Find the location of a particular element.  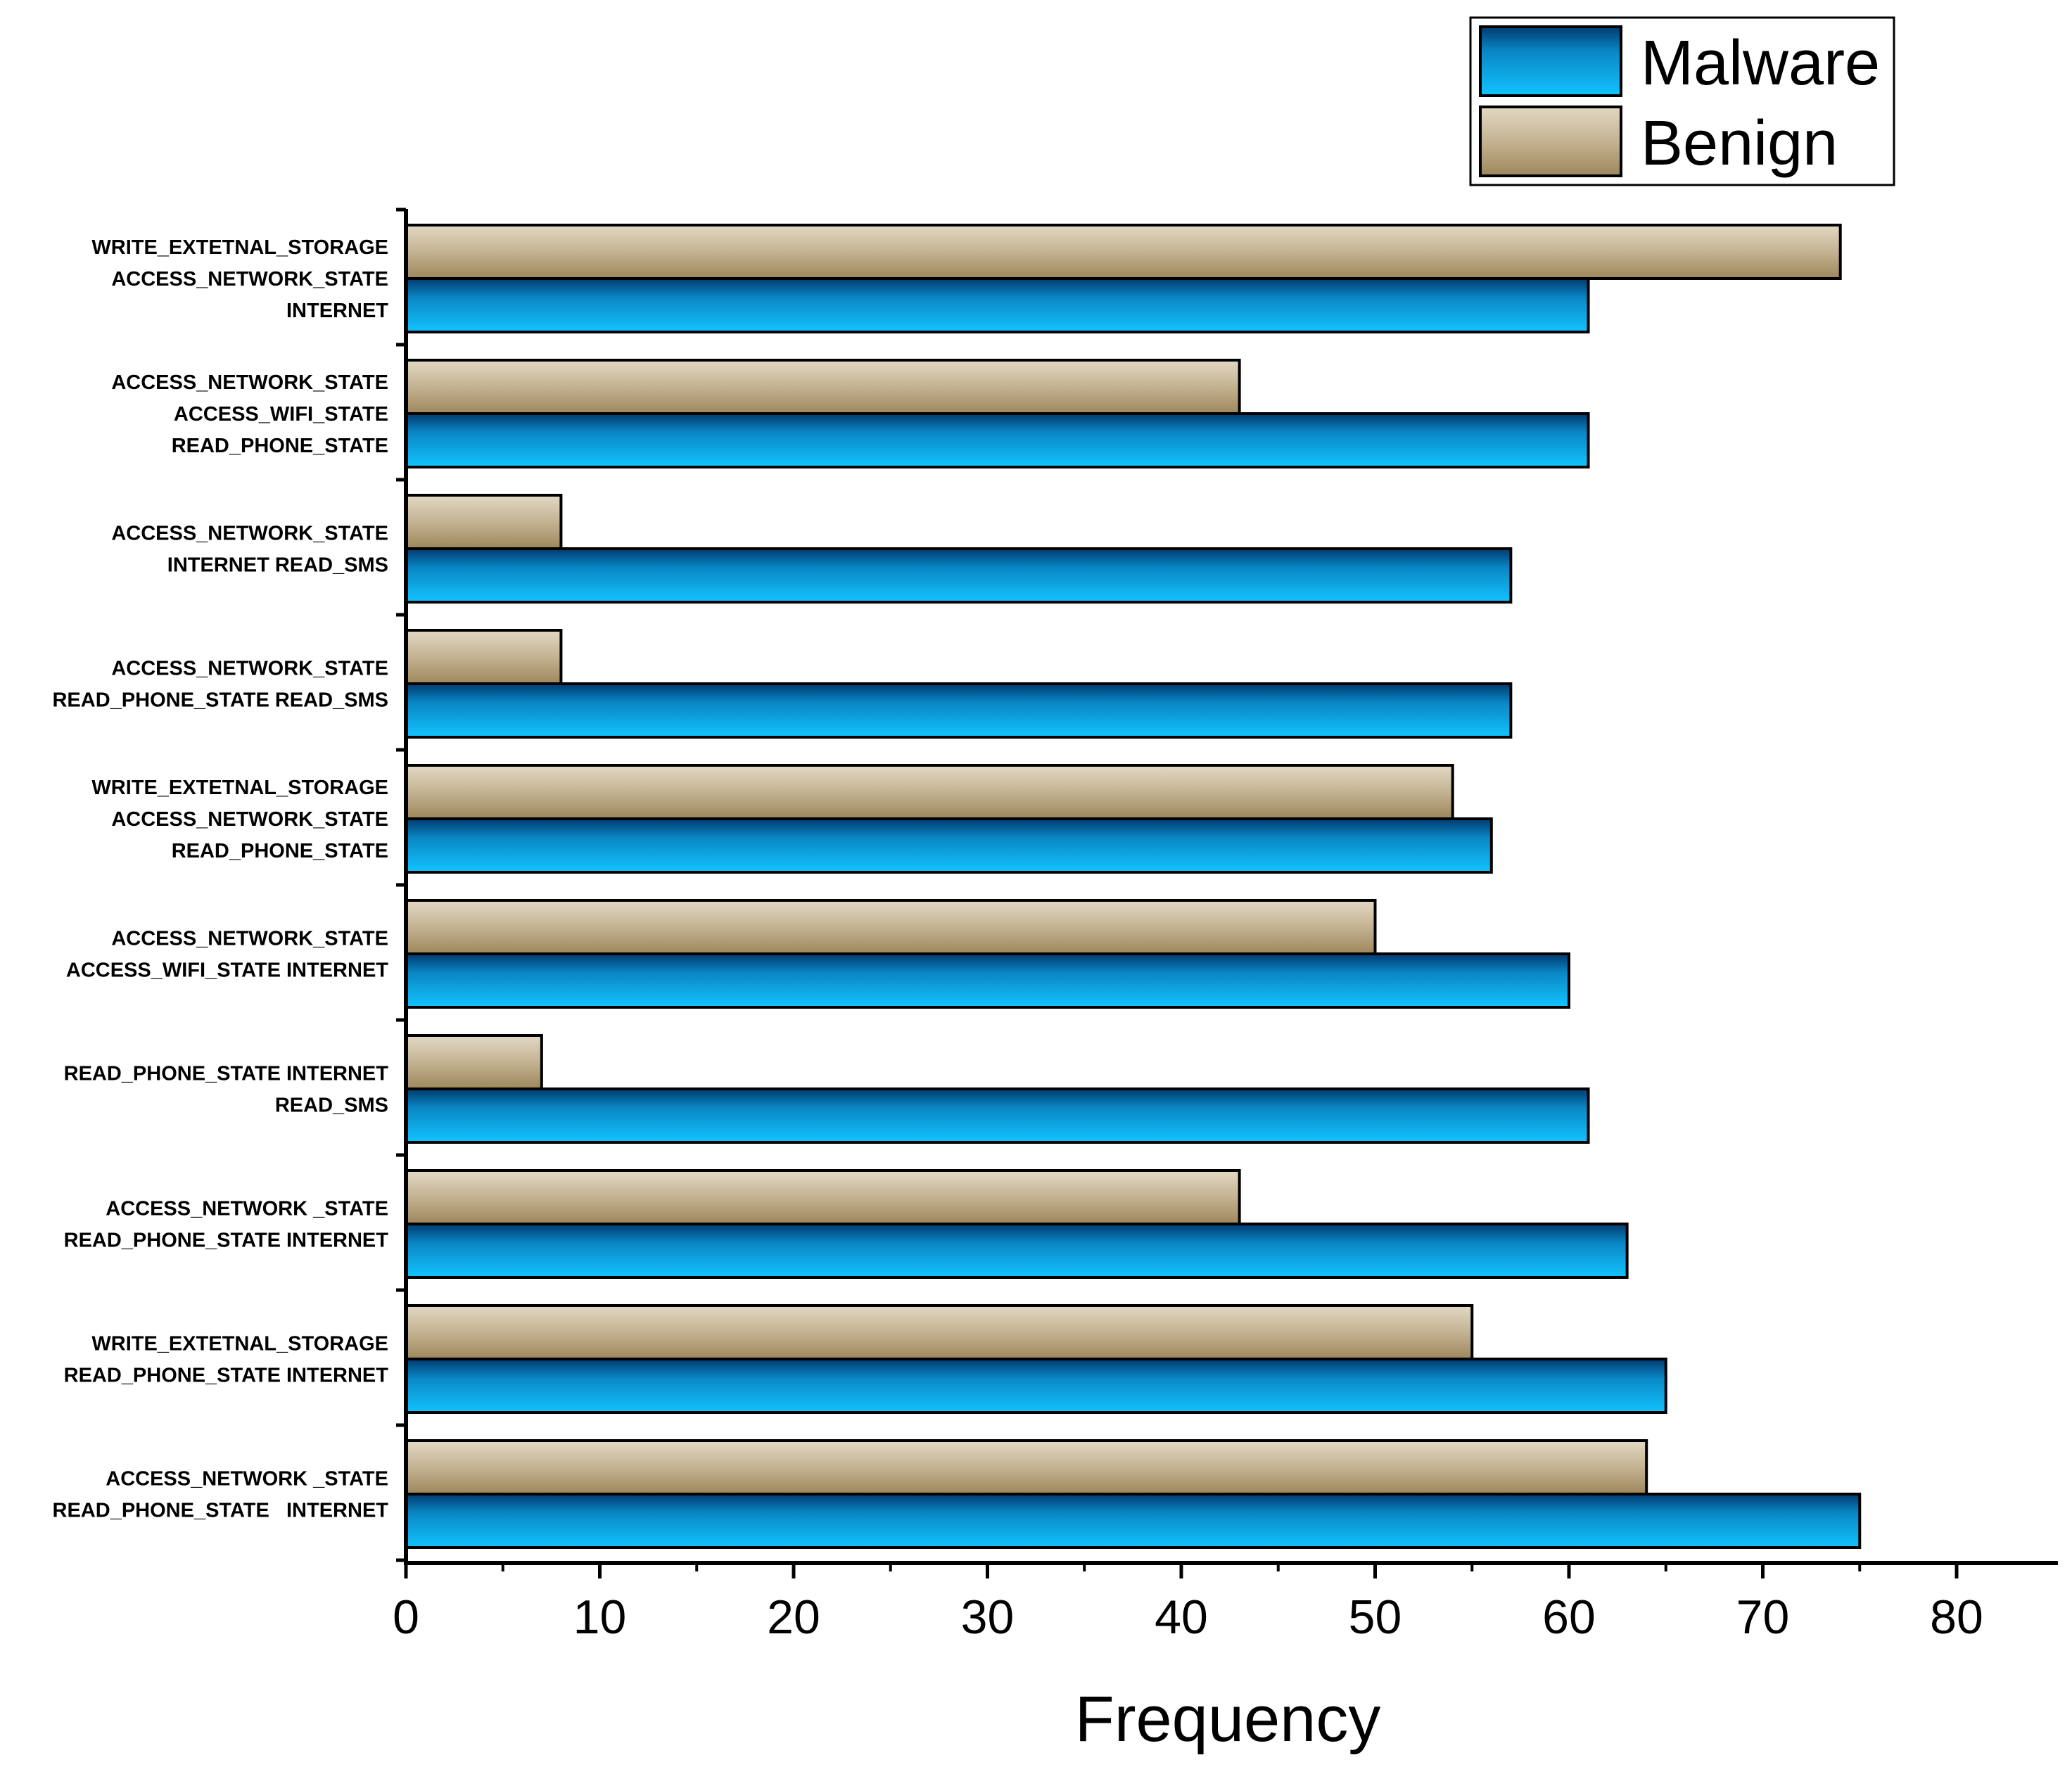

category-label-line: INTERNET READ_SMS is located at coordinates (277, 566).